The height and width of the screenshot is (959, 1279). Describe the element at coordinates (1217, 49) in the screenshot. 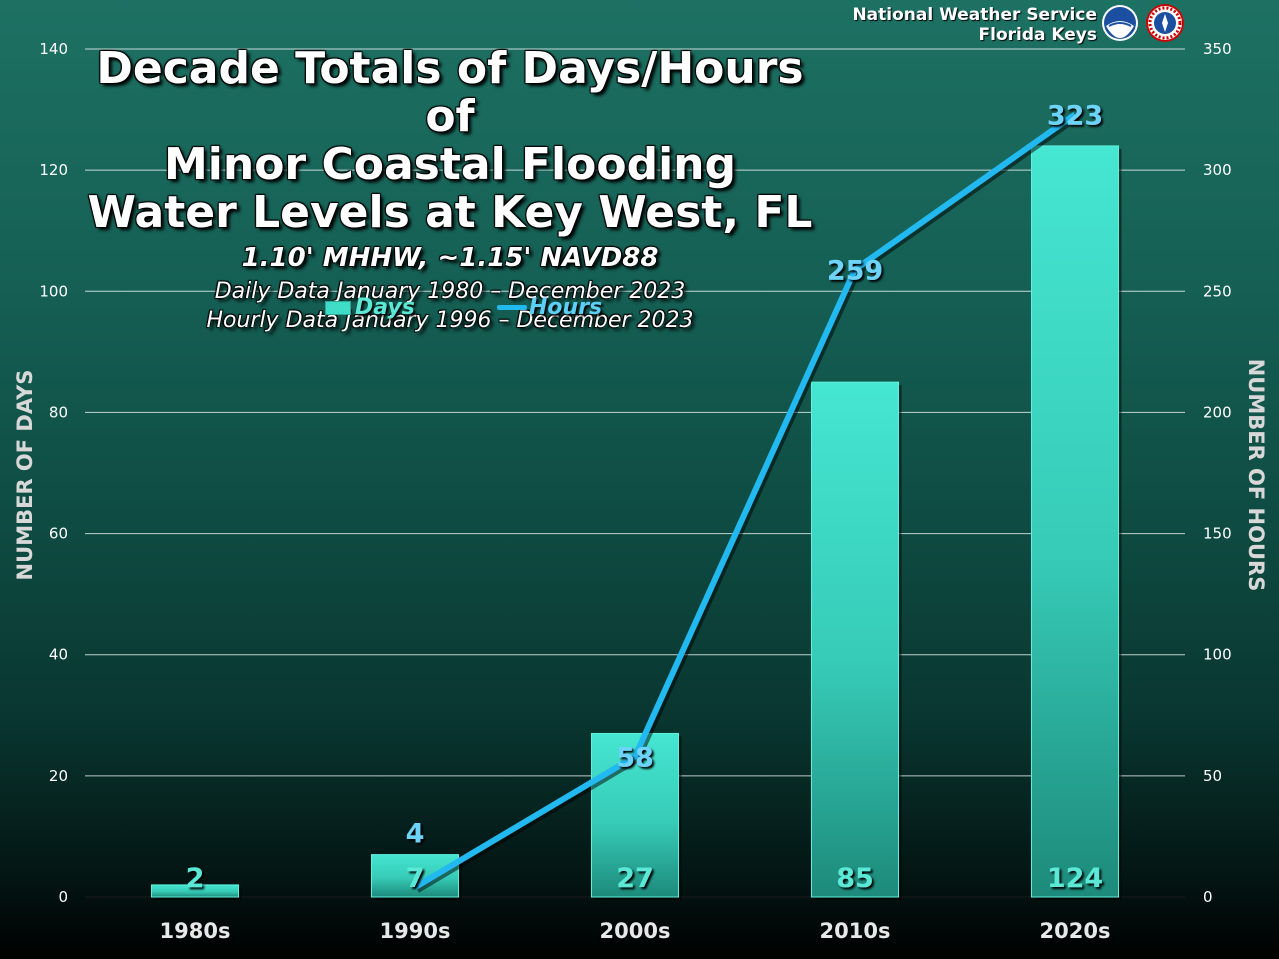

I see `y-right-tick-350: 350` at that location.